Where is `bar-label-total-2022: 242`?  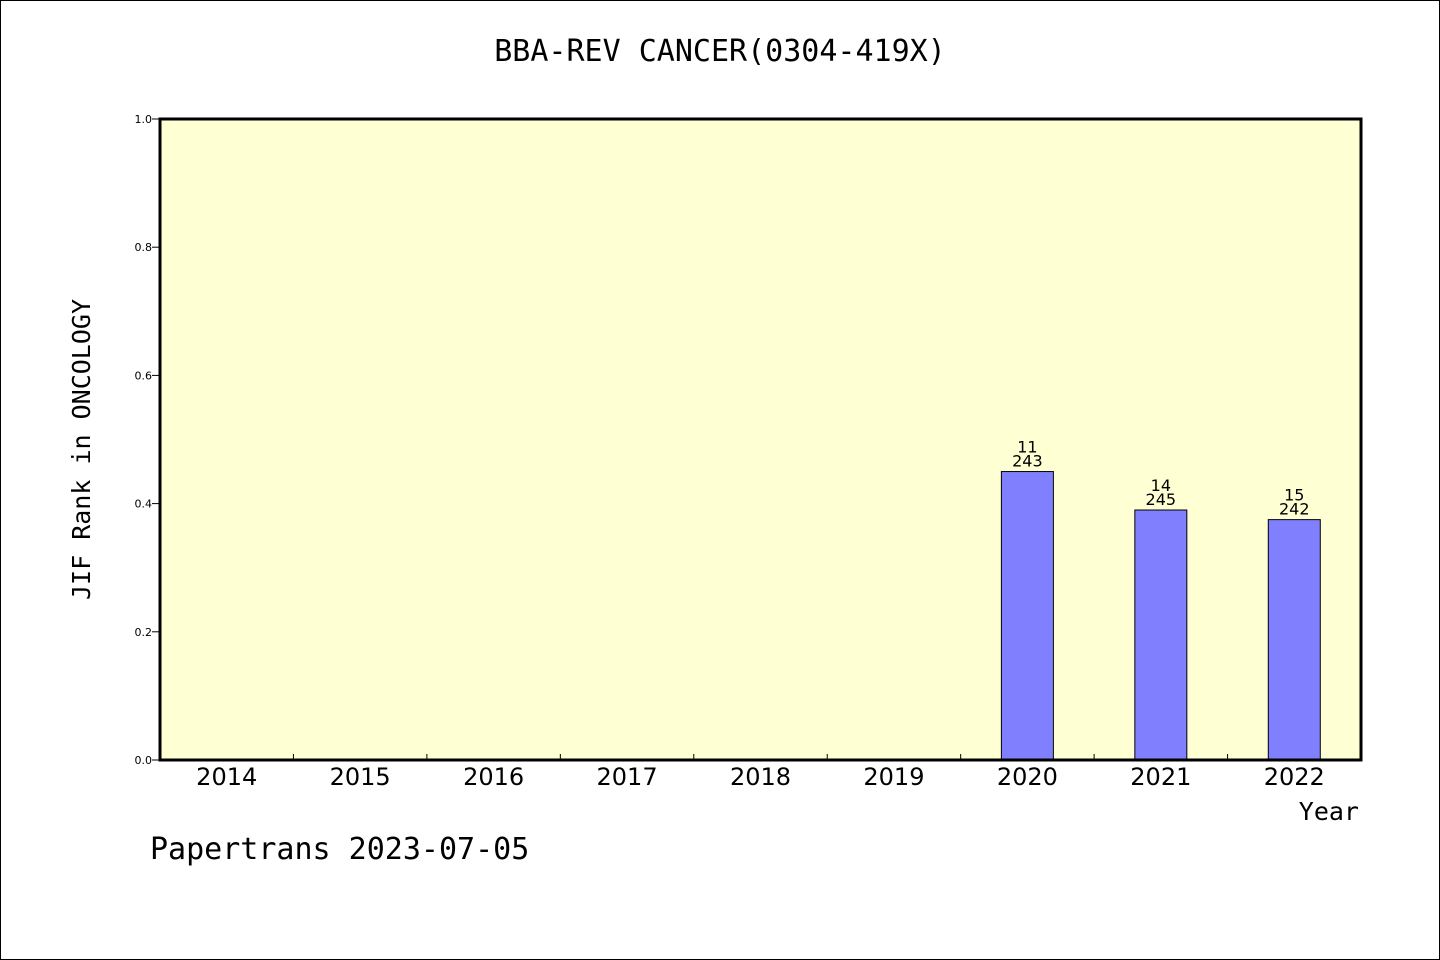 bar-label-total-2022: 242 is located at coordinates (1294, 509).